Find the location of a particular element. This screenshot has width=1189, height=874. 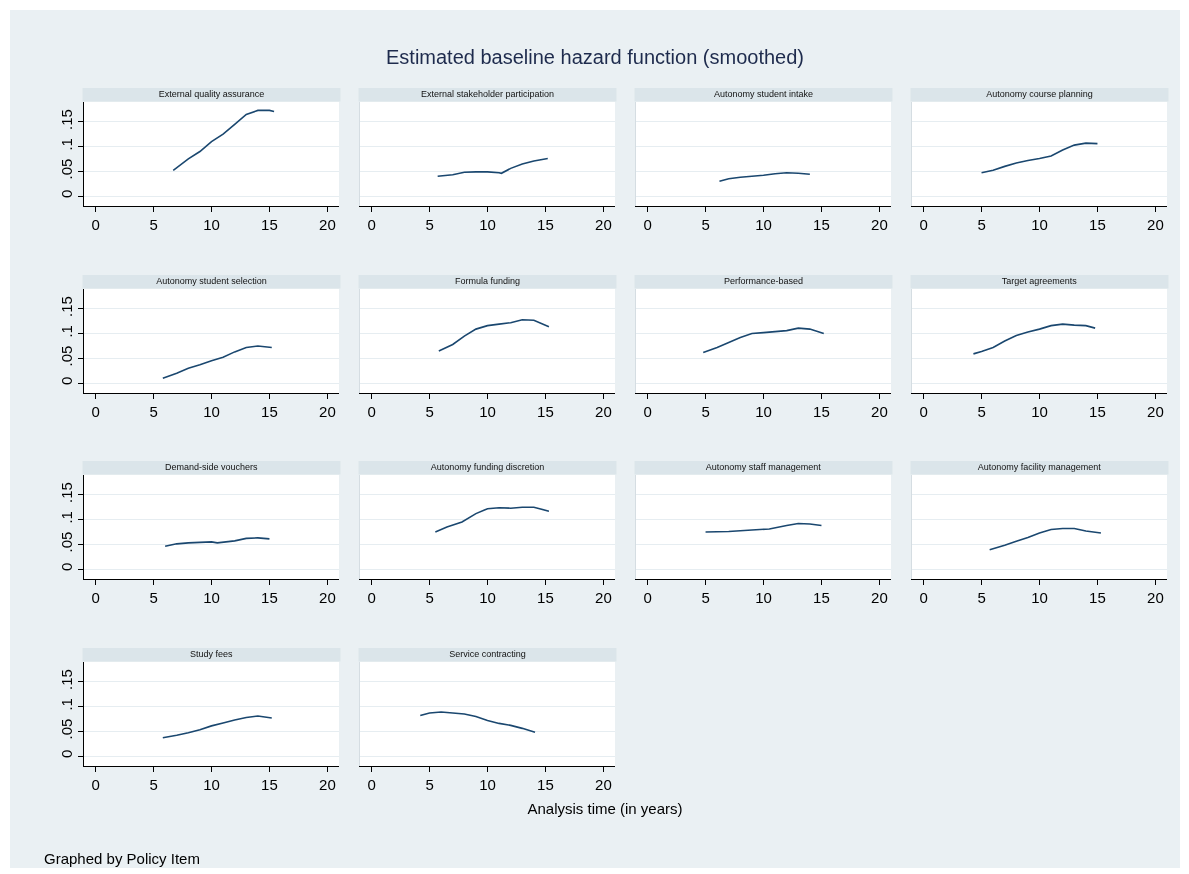

chart-title: Study fees is located at coordinates (211, 654).